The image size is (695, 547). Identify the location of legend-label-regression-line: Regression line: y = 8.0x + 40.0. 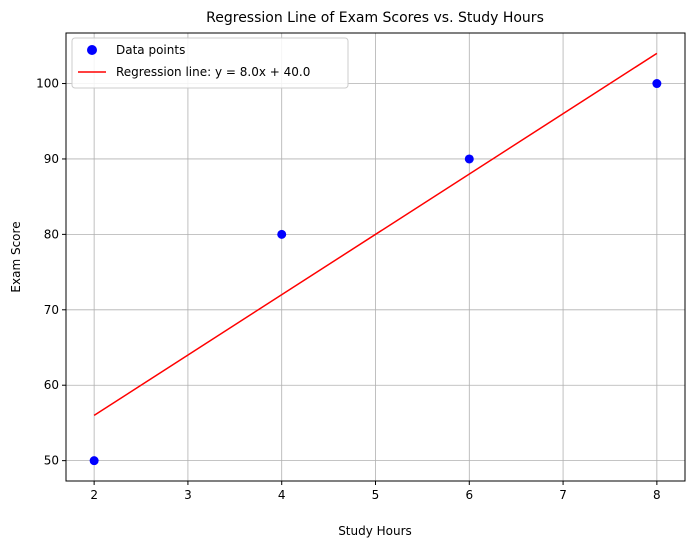
(213, 72).